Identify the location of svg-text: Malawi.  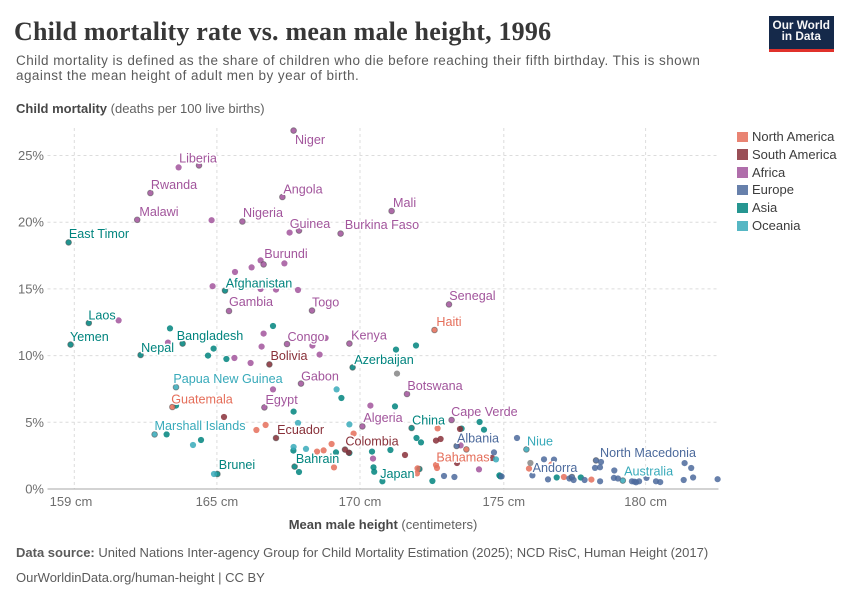
(158, 212).